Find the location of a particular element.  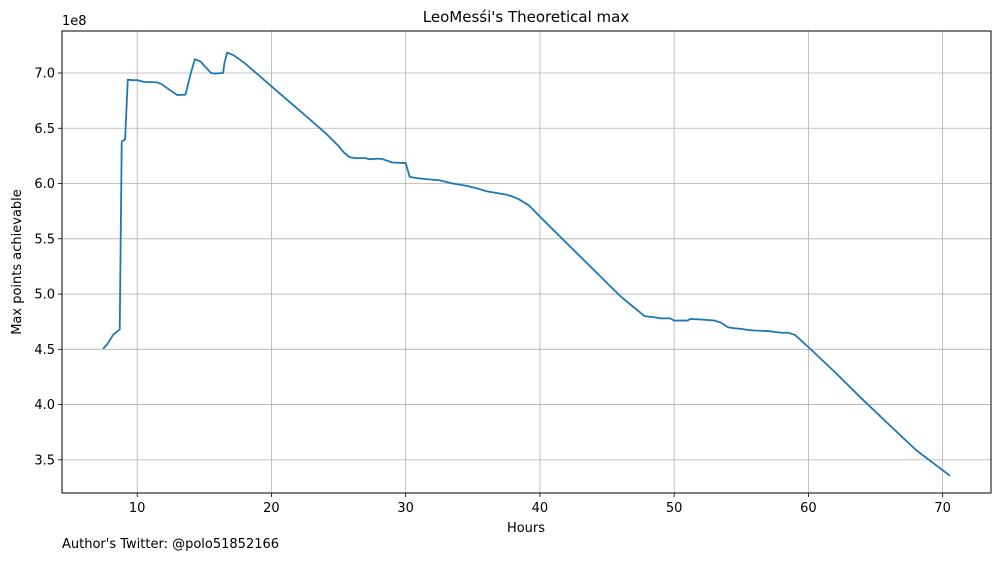

x-tick-label: 60 is located at coordinates (808, 508).